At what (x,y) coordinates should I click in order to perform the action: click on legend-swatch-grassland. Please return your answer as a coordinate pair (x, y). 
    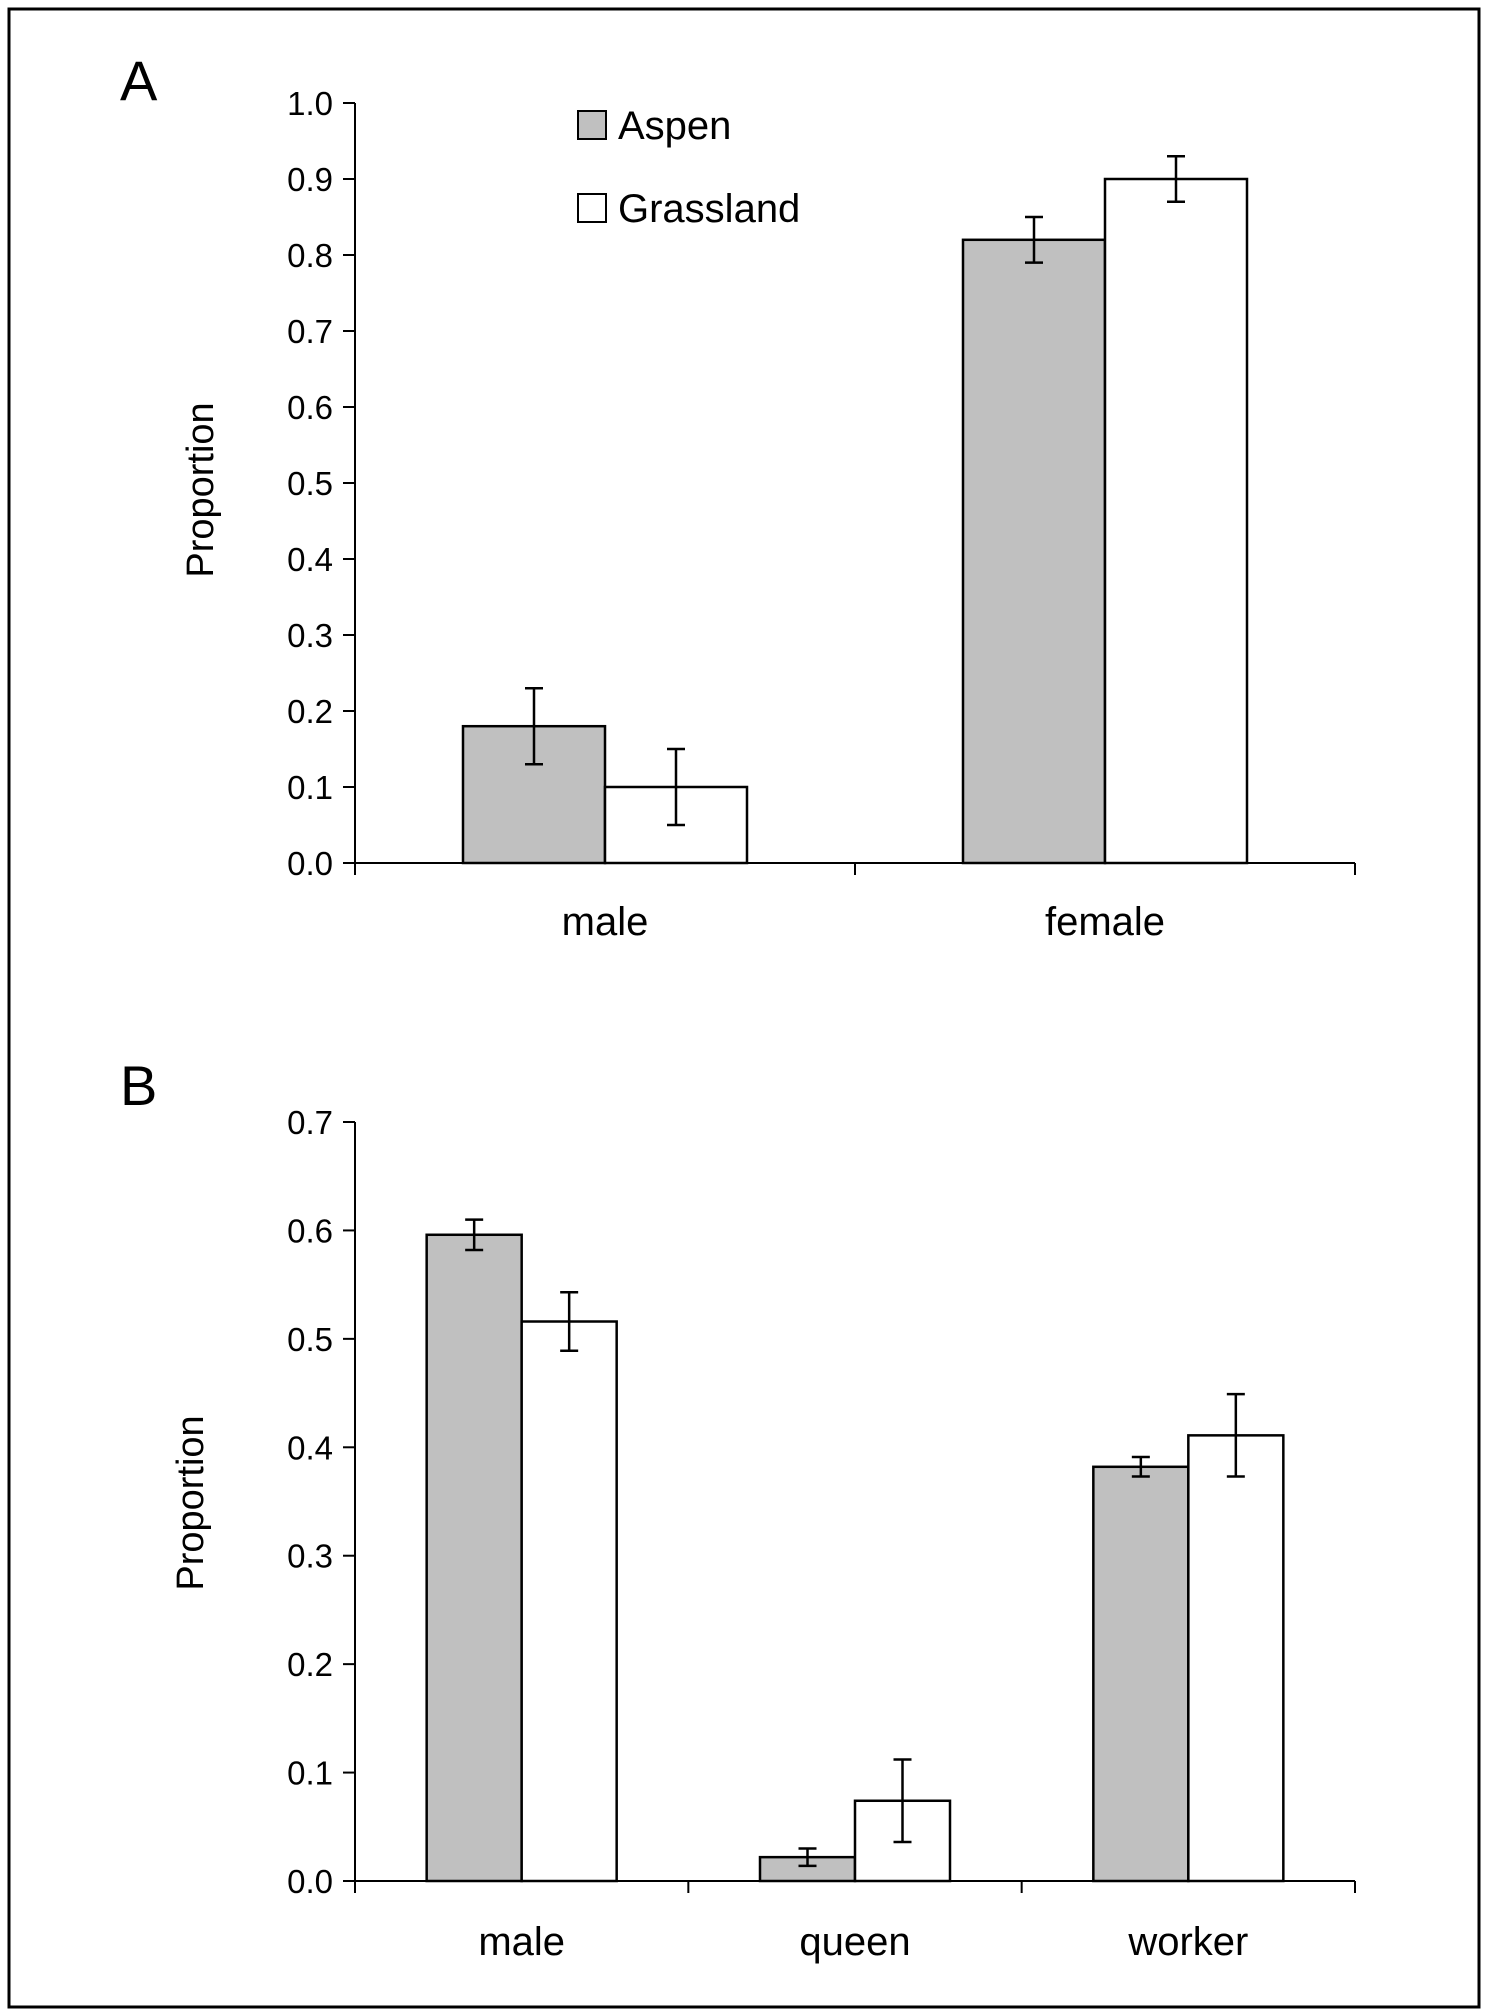
    Looking at the image, I should click on (592, 208).